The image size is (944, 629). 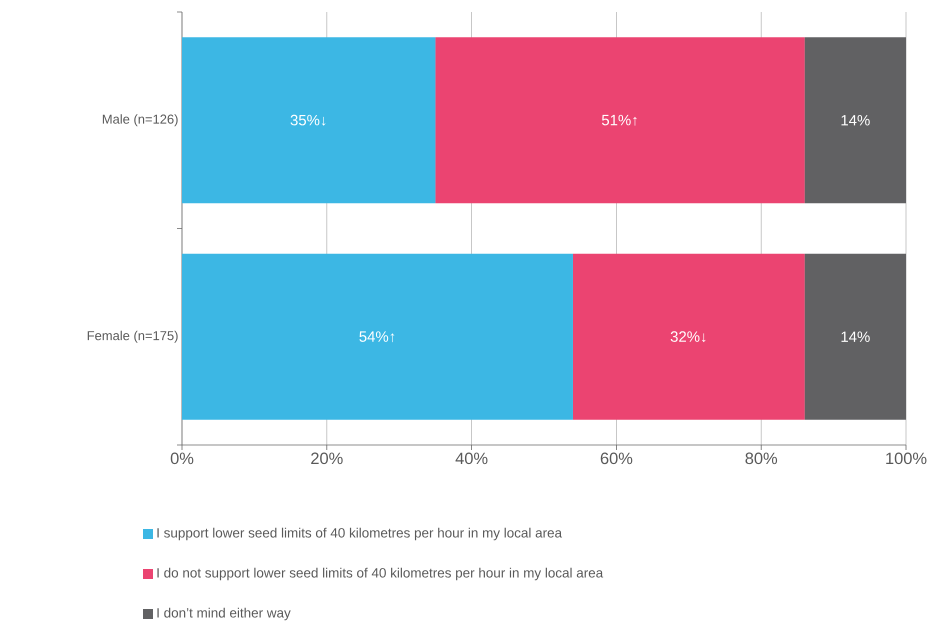 I want to click on data-label: 54%↑, so click(x=376, y=336).